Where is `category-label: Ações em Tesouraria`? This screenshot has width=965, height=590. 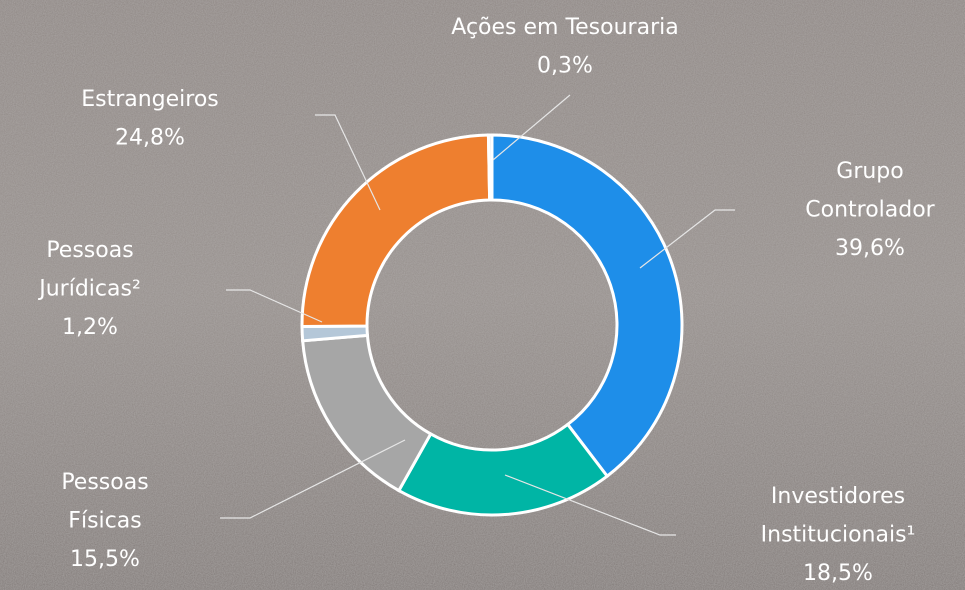
category-label: Ações em Tesouraria is located at coordinates (564, 27).